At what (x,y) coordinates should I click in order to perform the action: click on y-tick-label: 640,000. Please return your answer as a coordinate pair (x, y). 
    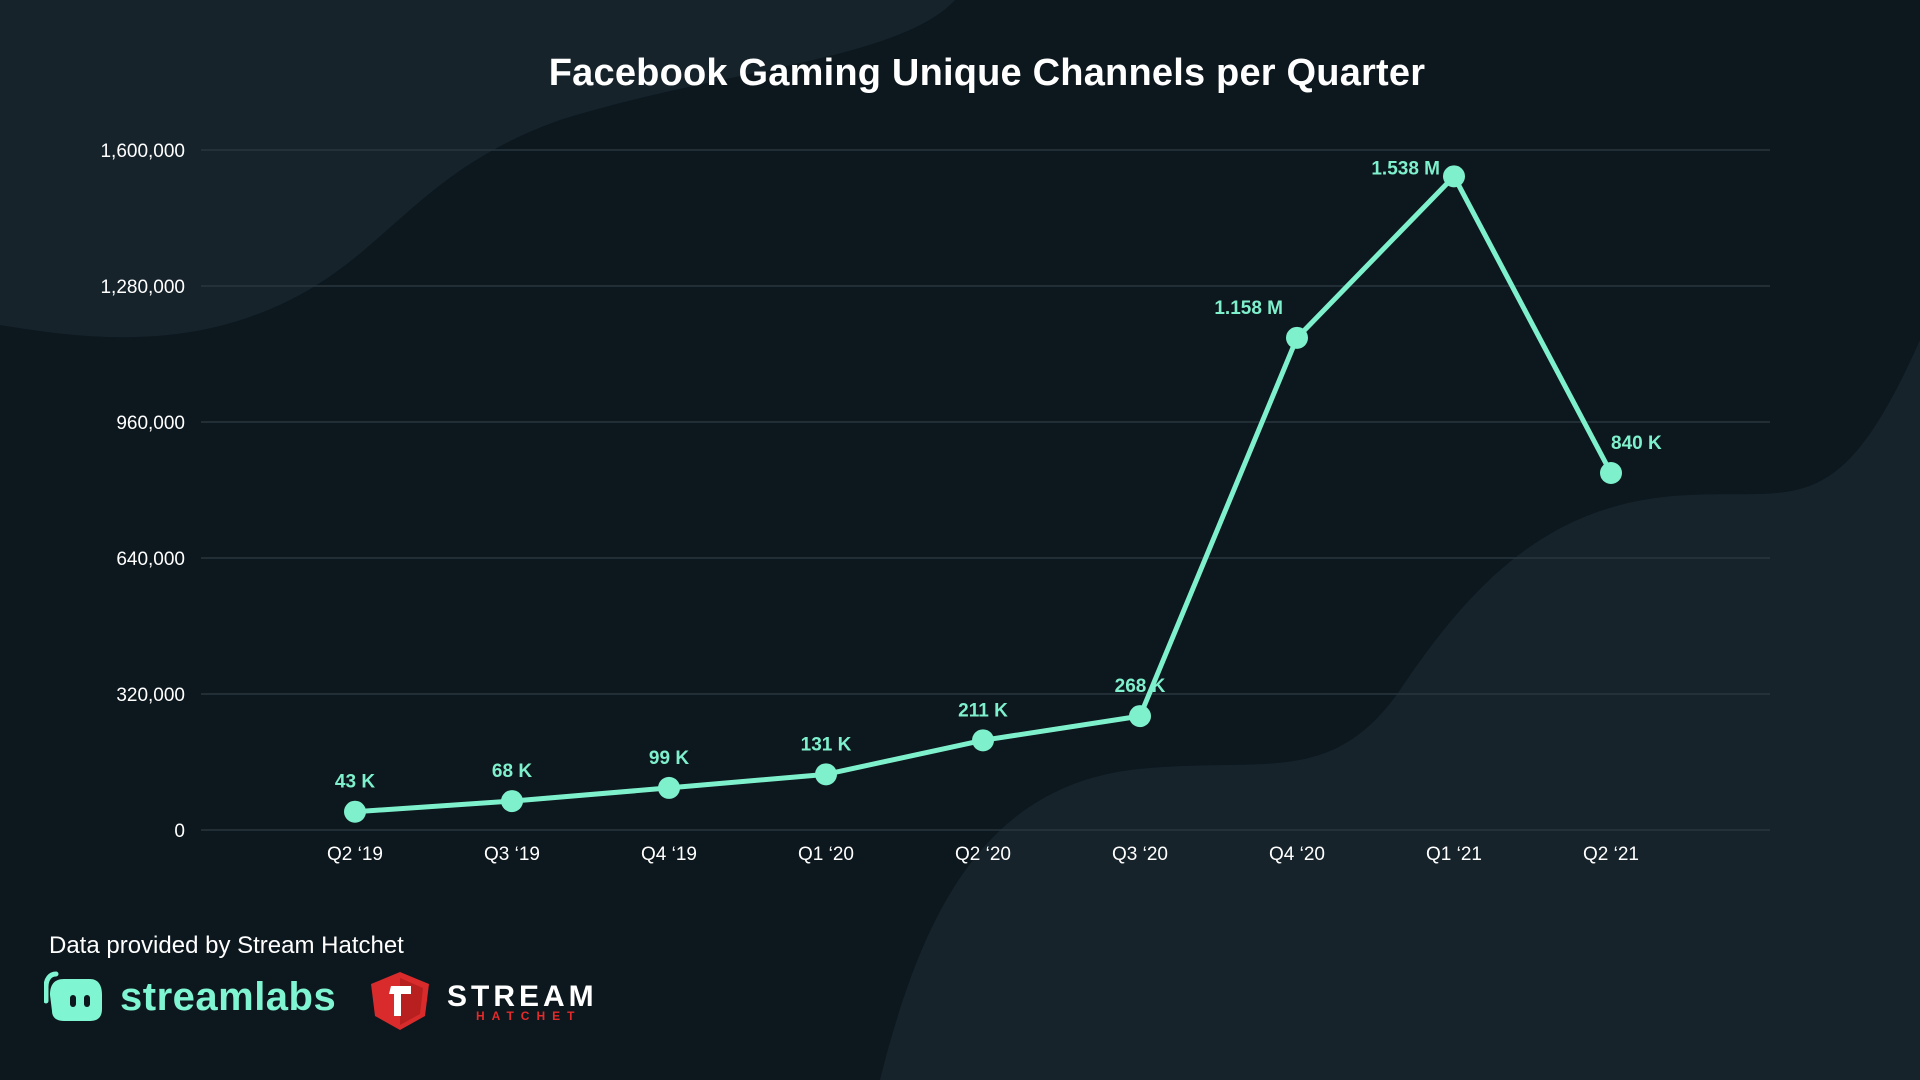
    Looking at the image, I should click on (150, 559).